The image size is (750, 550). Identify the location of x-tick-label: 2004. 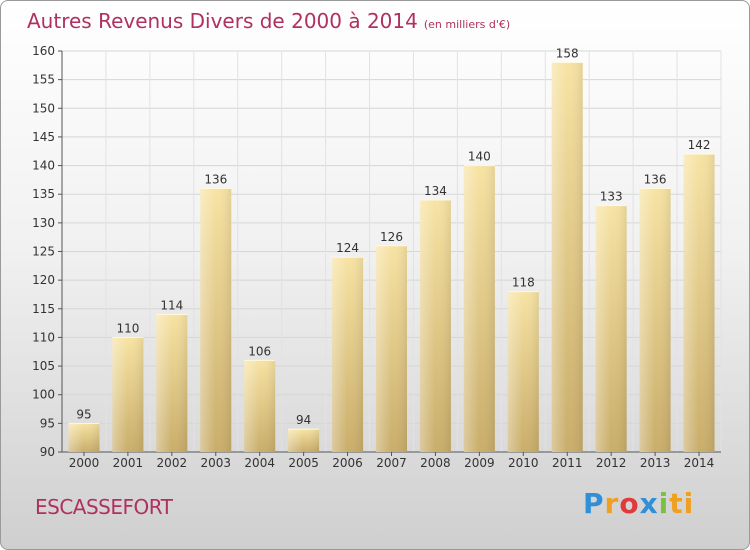
(259, 463).